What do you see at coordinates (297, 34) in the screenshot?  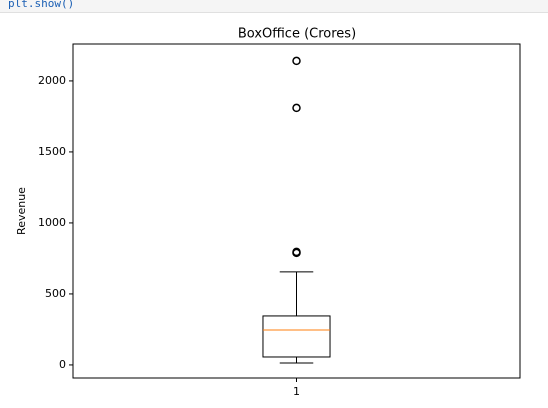 I see `chart-title: BoxOffice (Crores)` at bounding box center [297, 34].